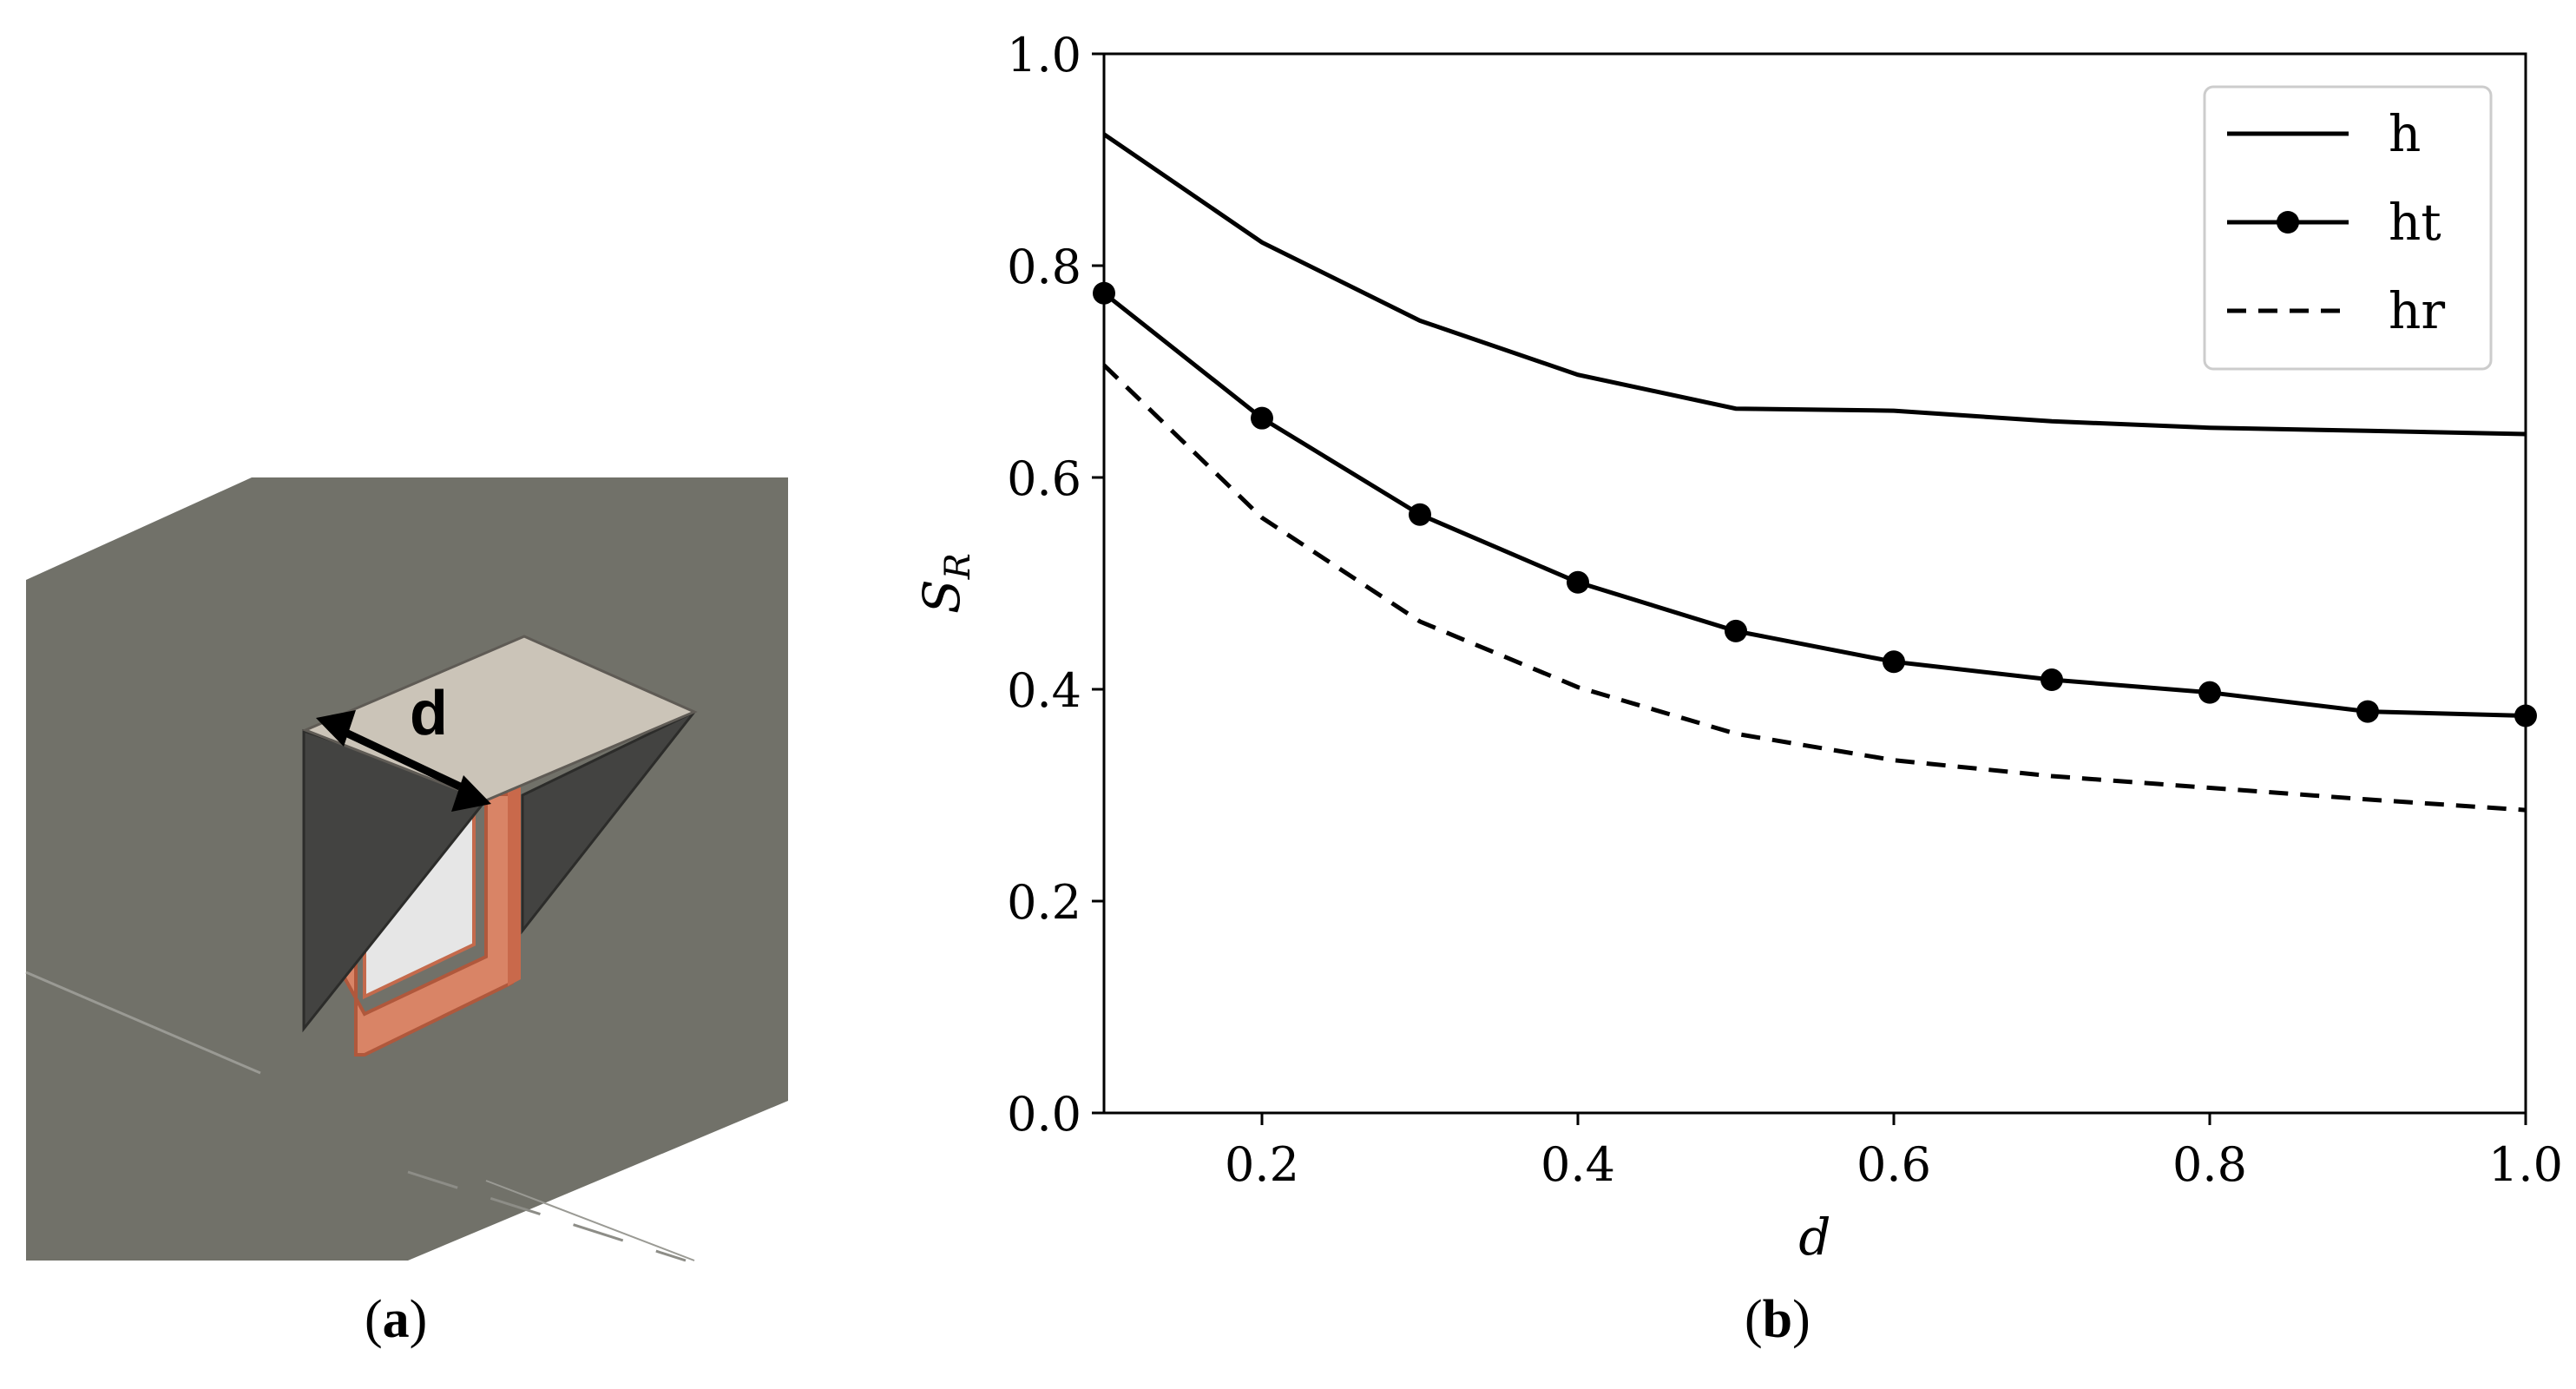 Image resolution: width=2576 pixels, height=1389 pixels. I want to click on legend-label-hr: hr, so click(2417, 310).